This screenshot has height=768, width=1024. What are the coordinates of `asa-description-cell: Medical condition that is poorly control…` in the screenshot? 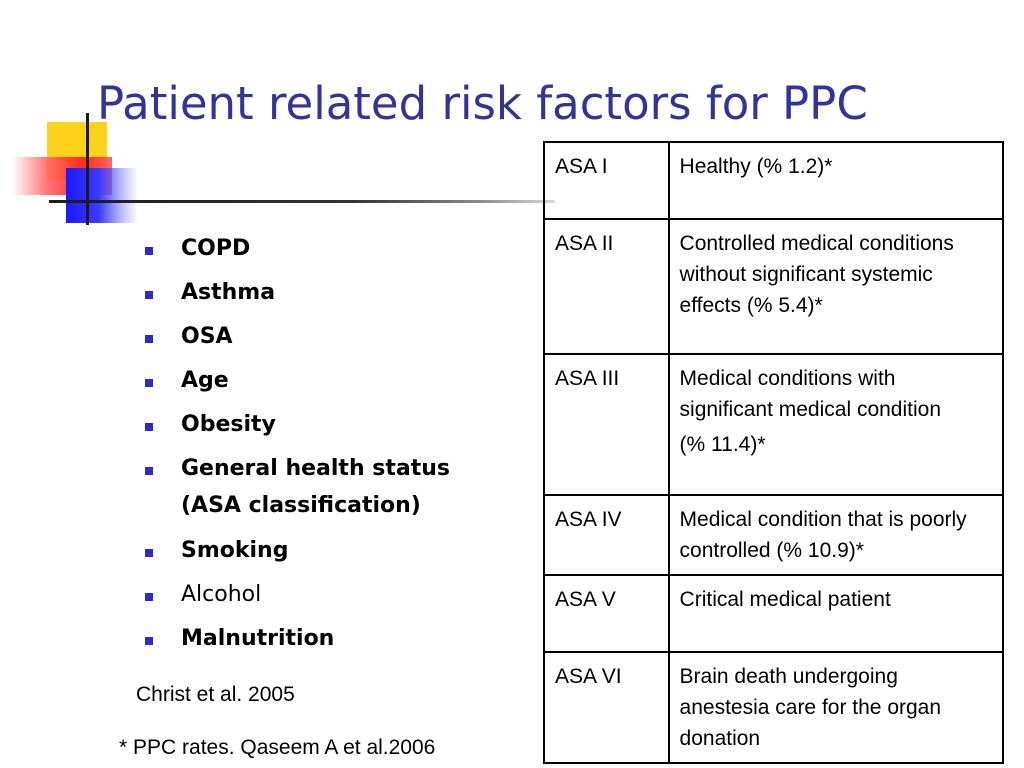 It's located at (836, 535).